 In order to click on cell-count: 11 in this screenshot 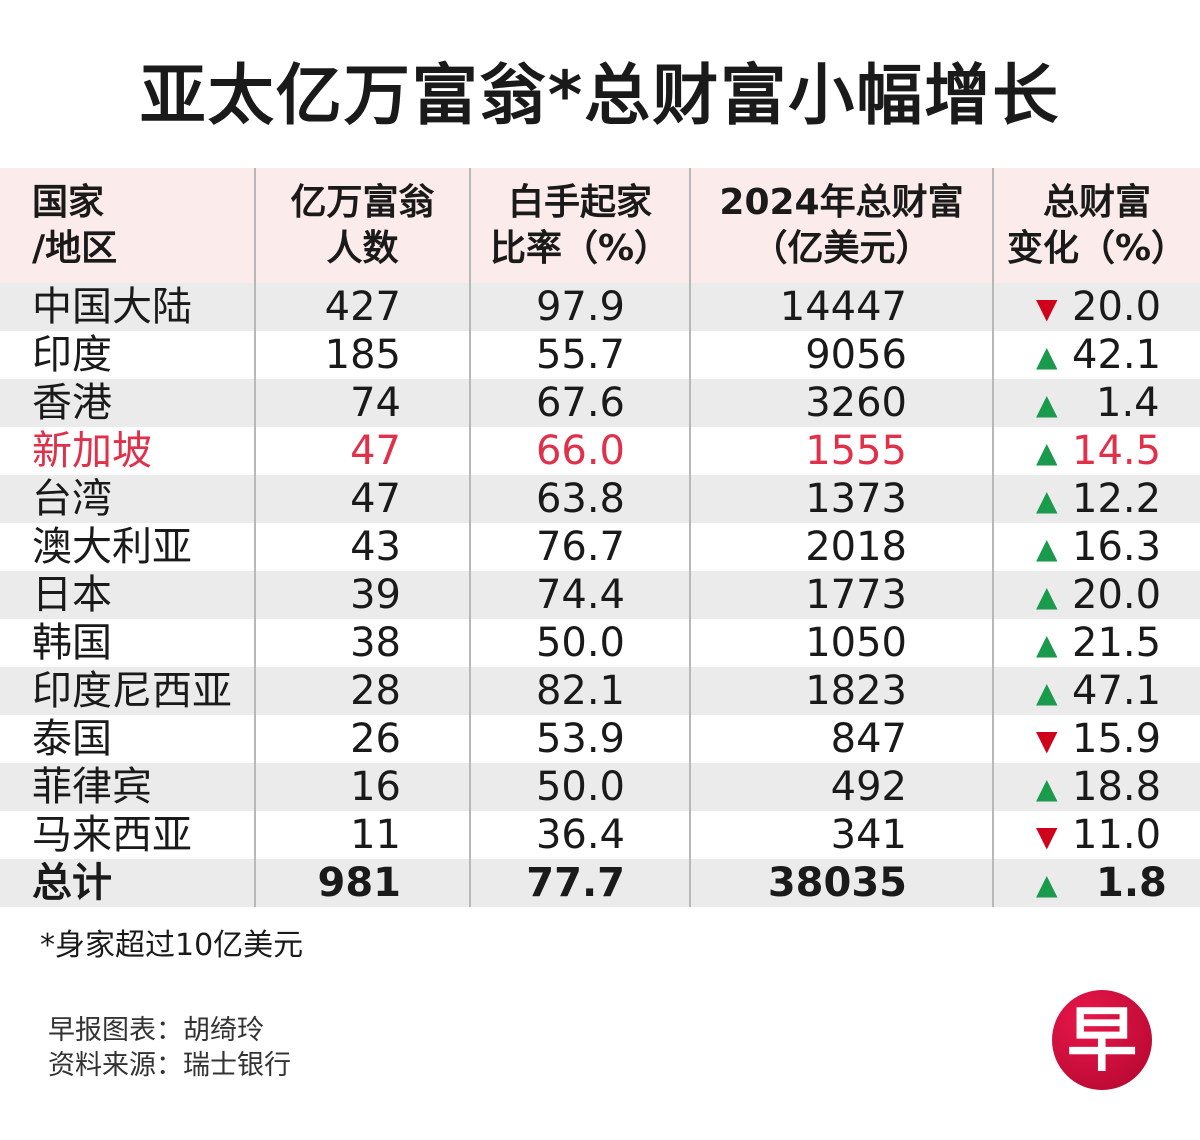, I will do `click(362, 835)`.